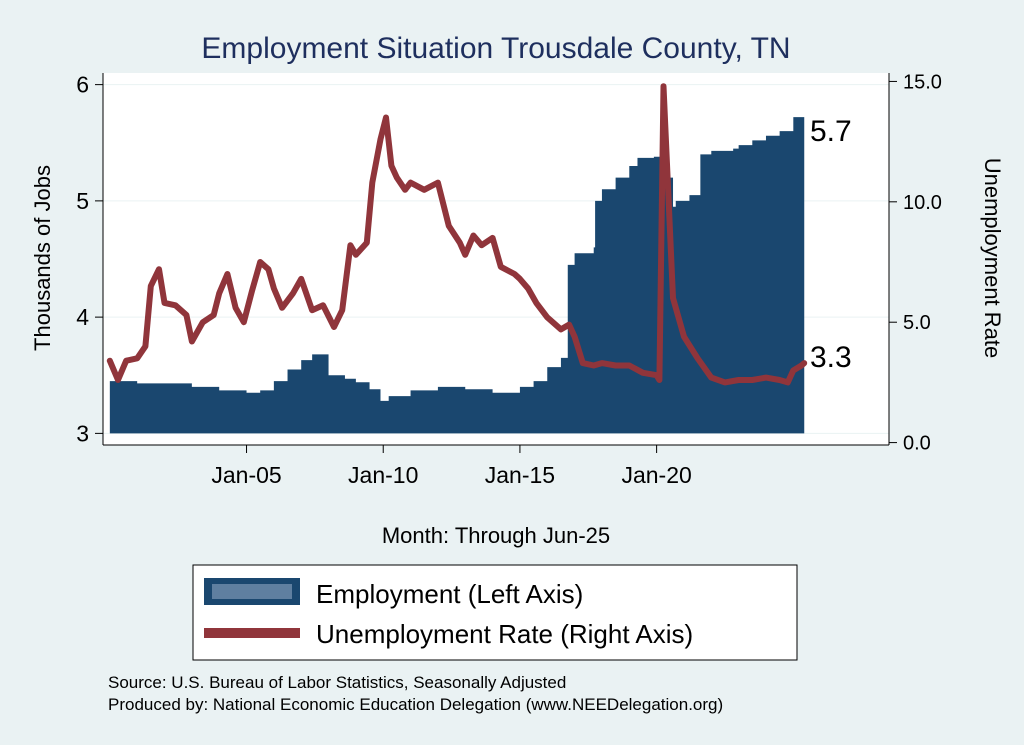  I want to click on employment-end-label: 5.7, so click(831, 131).